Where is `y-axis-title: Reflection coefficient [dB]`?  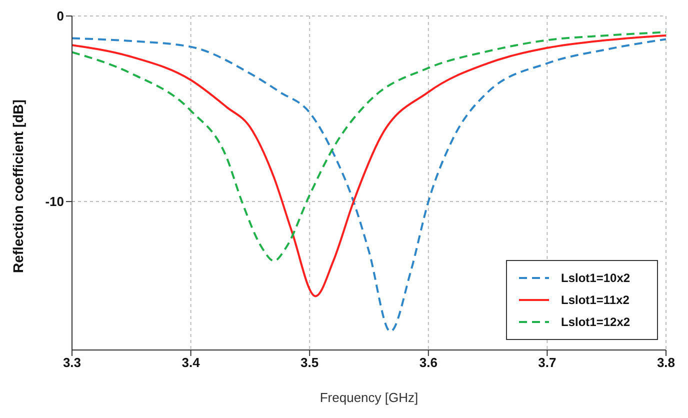
y-axis-title: Reflection coefficient [dB] is located at coordinates (18, 186).